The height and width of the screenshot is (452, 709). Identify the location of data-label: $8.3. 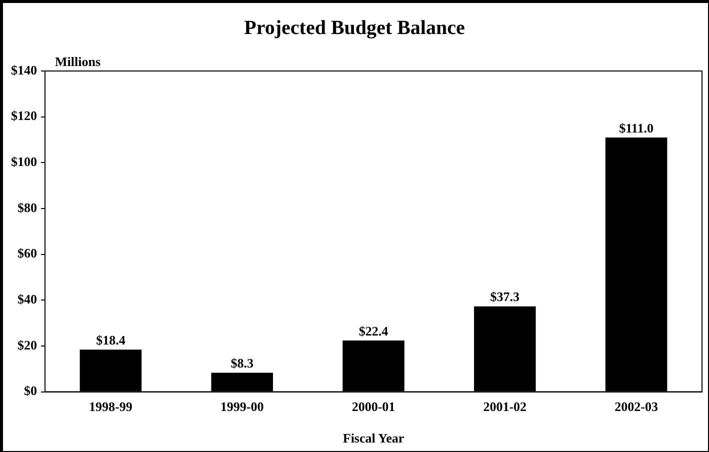
(242, 363).